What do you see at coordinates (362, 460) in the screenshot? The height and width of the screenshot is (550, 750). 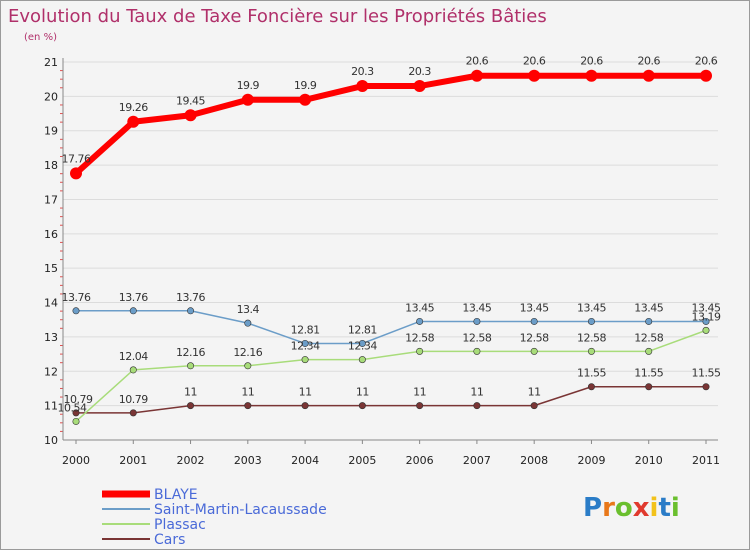 I see `x-tick-label: 2005` at bounding box center [362, 460].